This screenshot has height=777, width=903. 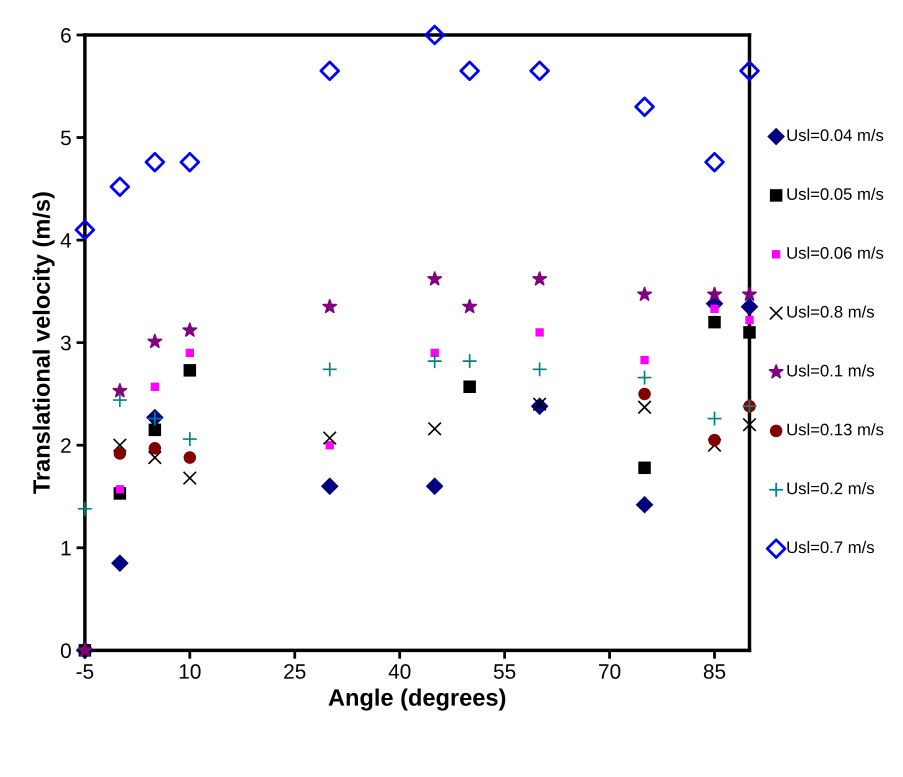 What do you see at coordinates (830, 547) in the screenshot?
I see `legend-label: Usl=0.7 m/s` at bounding box center [830, 547].